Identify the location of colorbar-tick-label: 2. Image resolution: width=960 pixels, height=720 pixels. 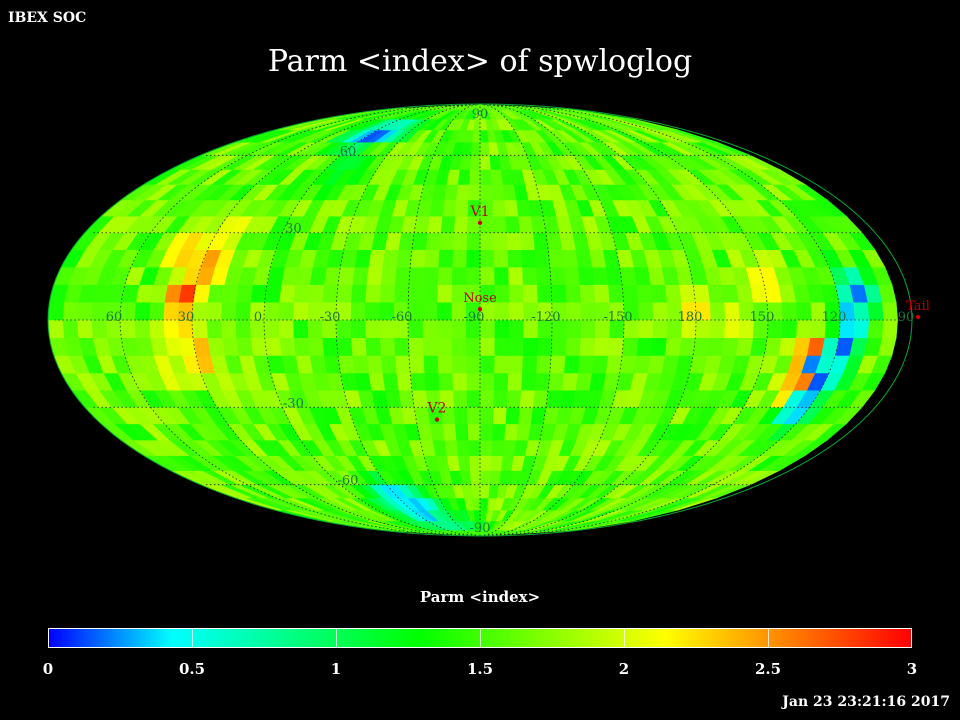
(624, 669).